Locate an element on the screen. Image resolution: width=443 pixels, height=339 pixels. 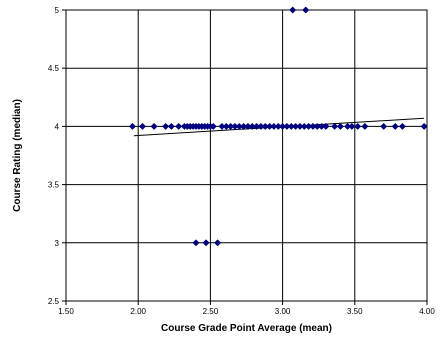
x-tick-label: 2.00 is located at coordinates (138, 311).